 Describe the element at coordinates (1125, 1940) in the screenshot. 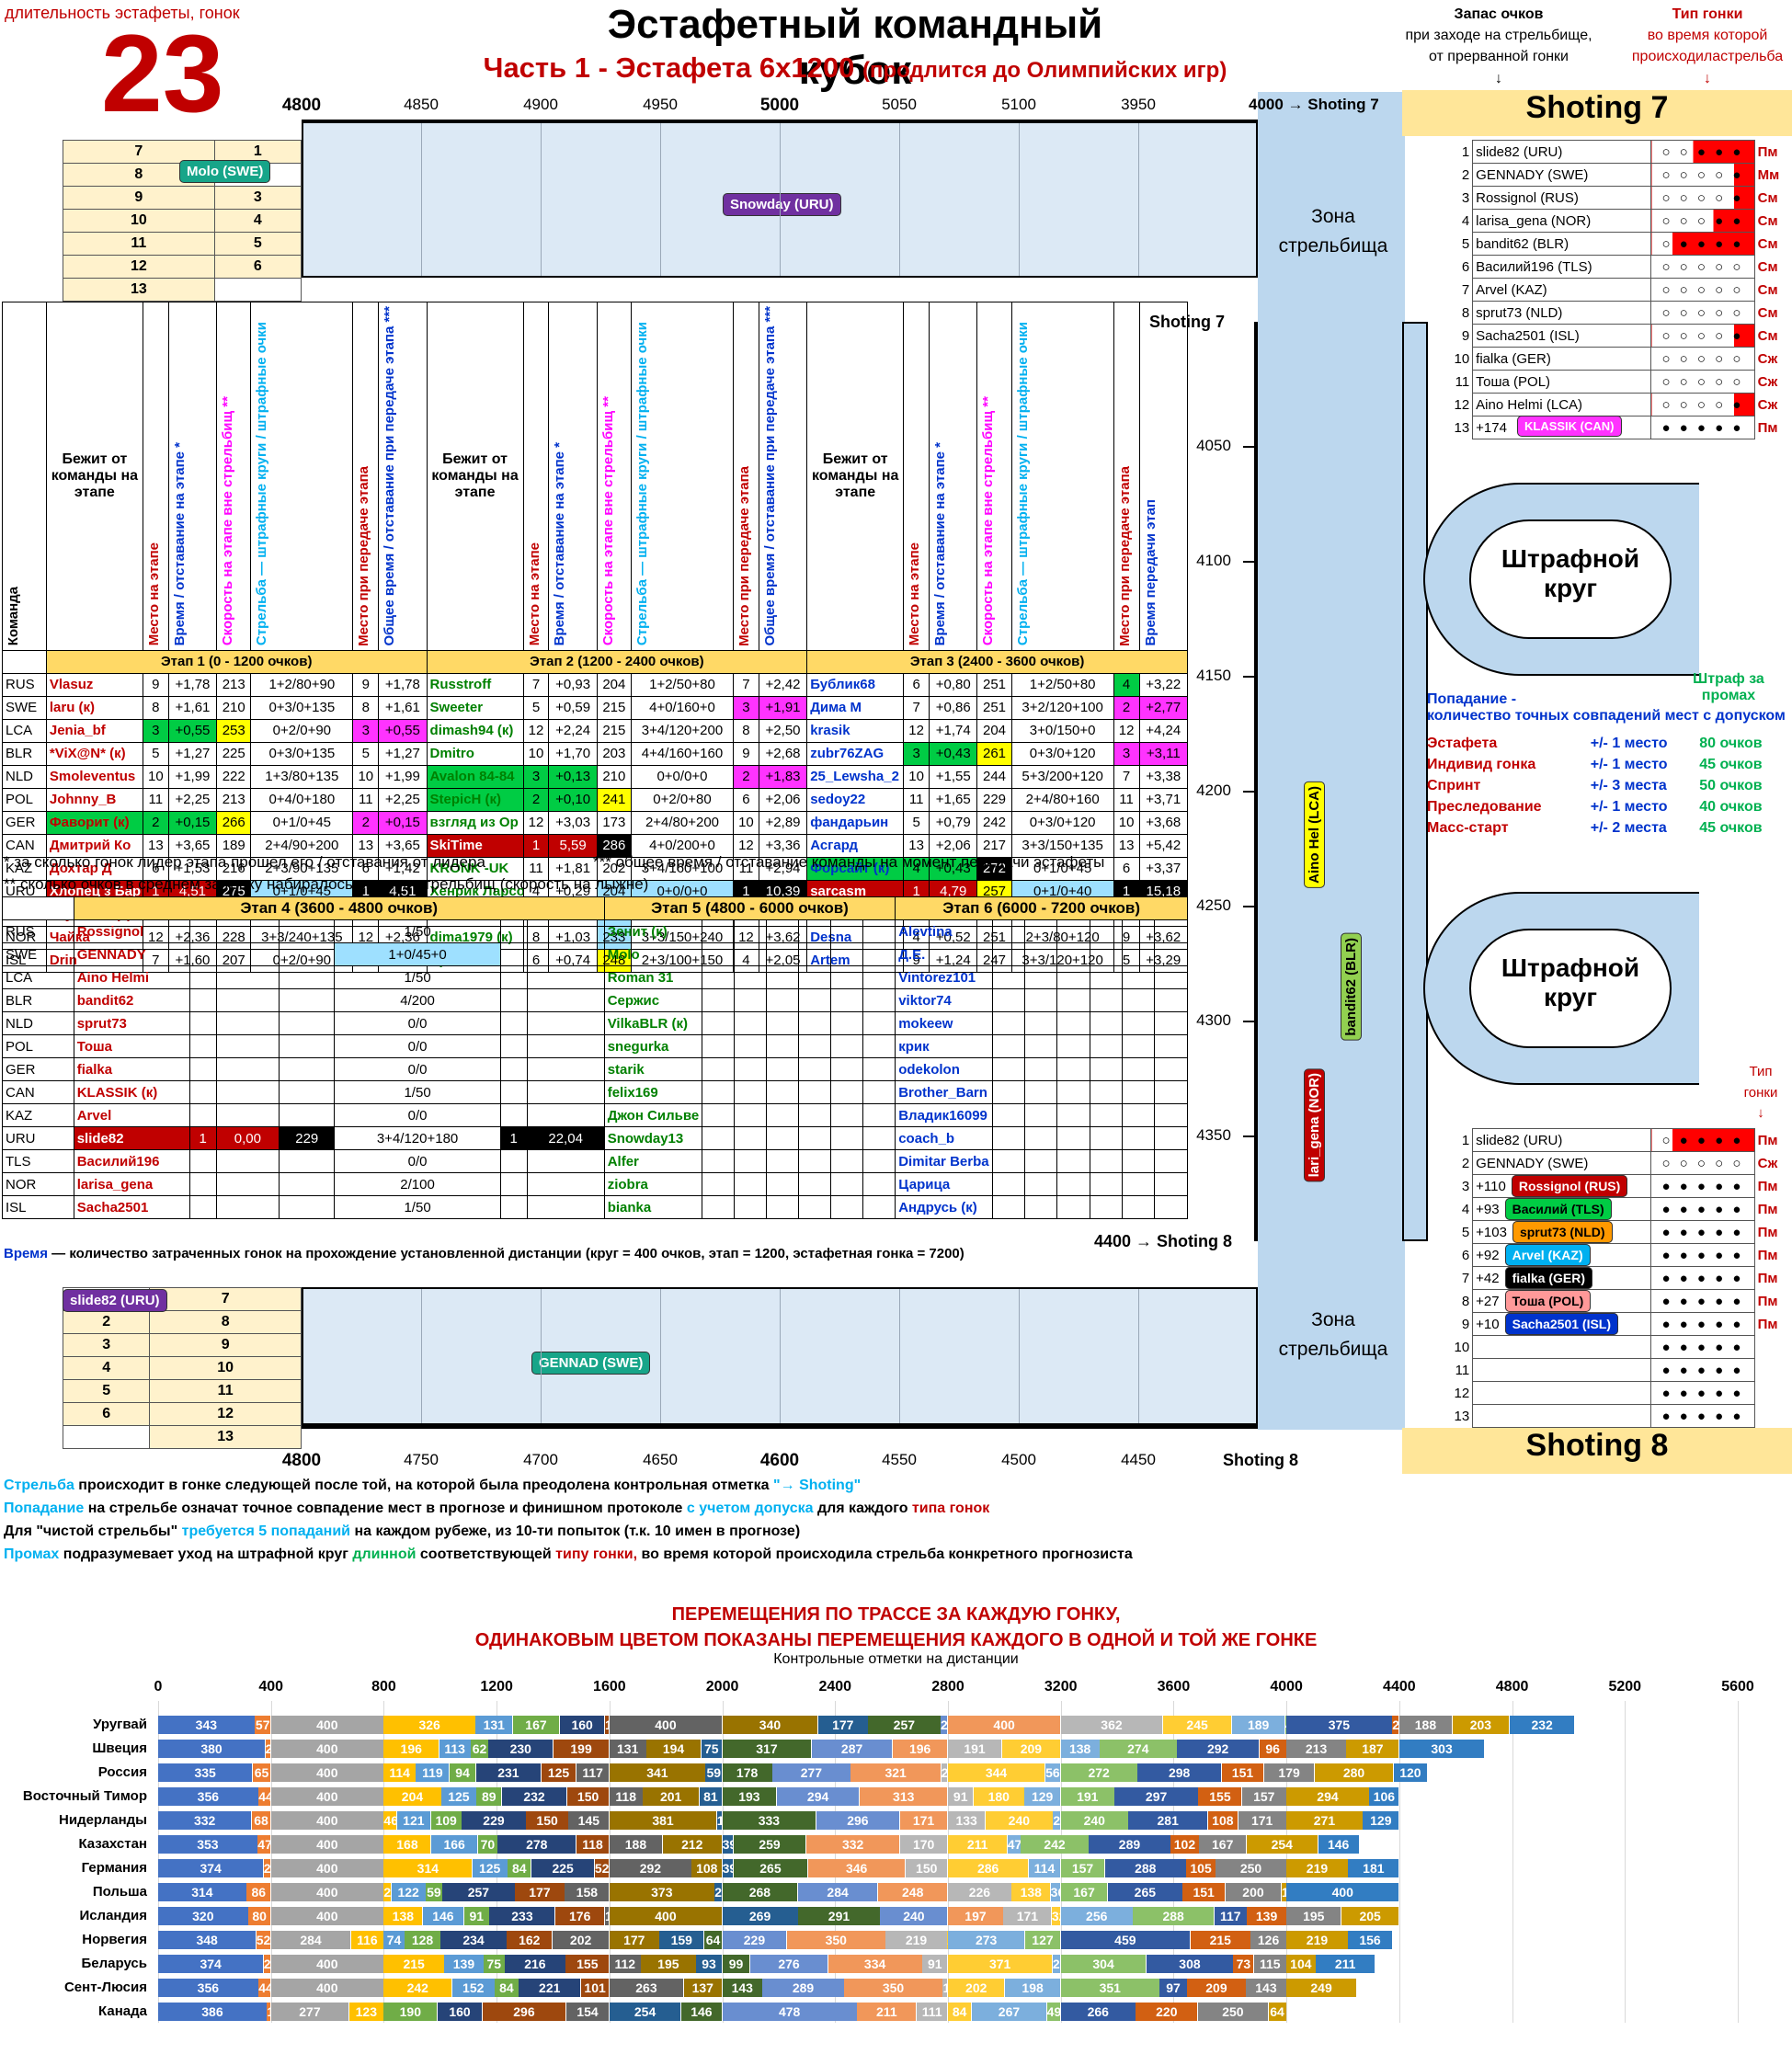

I see `chart-bar-segment: 459` at that location.